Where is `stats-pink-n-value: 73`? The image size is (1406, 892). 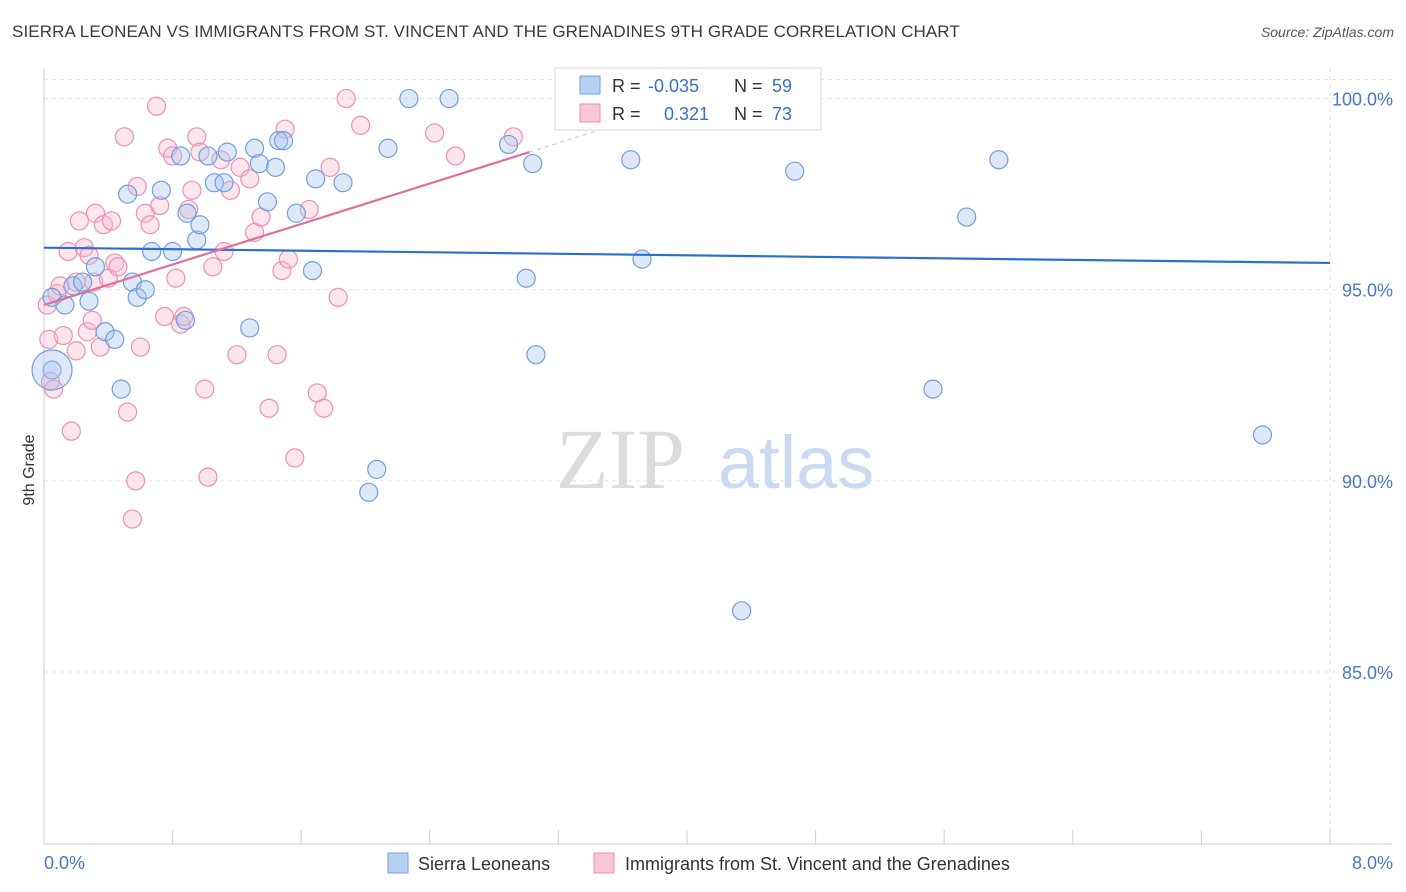 stats-pink-n-value: 73 is located at coordinates (782, 114).